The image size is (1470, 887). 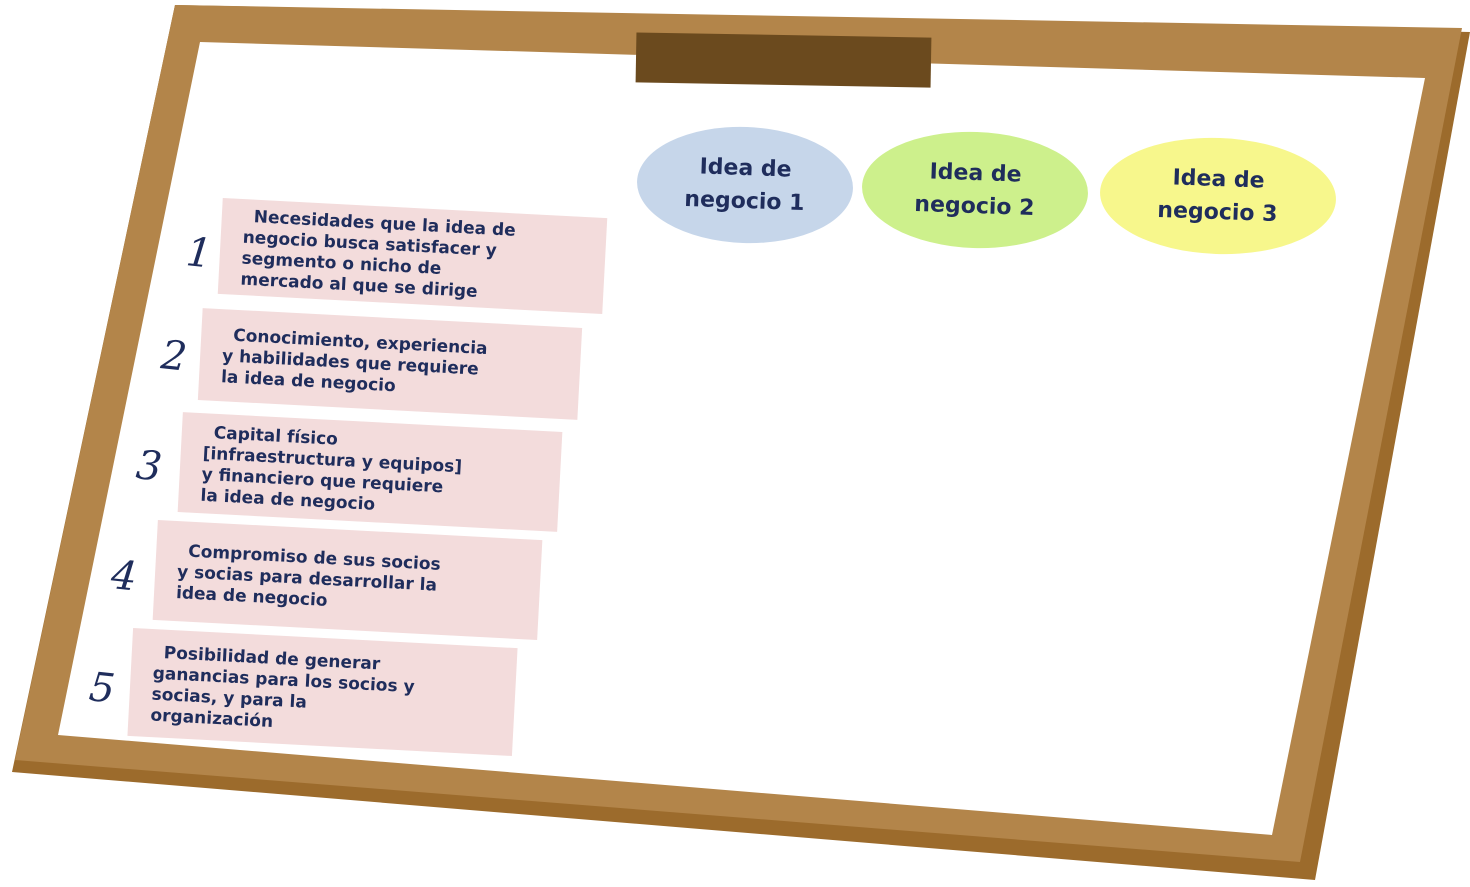 What do you see at coordinates (149, 466) in the screenshot?
I see `criterion-number: 3` at bounding box center [149, 466].